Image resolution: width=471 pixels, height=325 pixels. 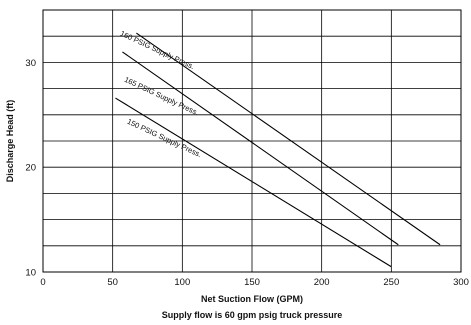 I want to click on x-tick-label: 50, so click(x=112, y=282).